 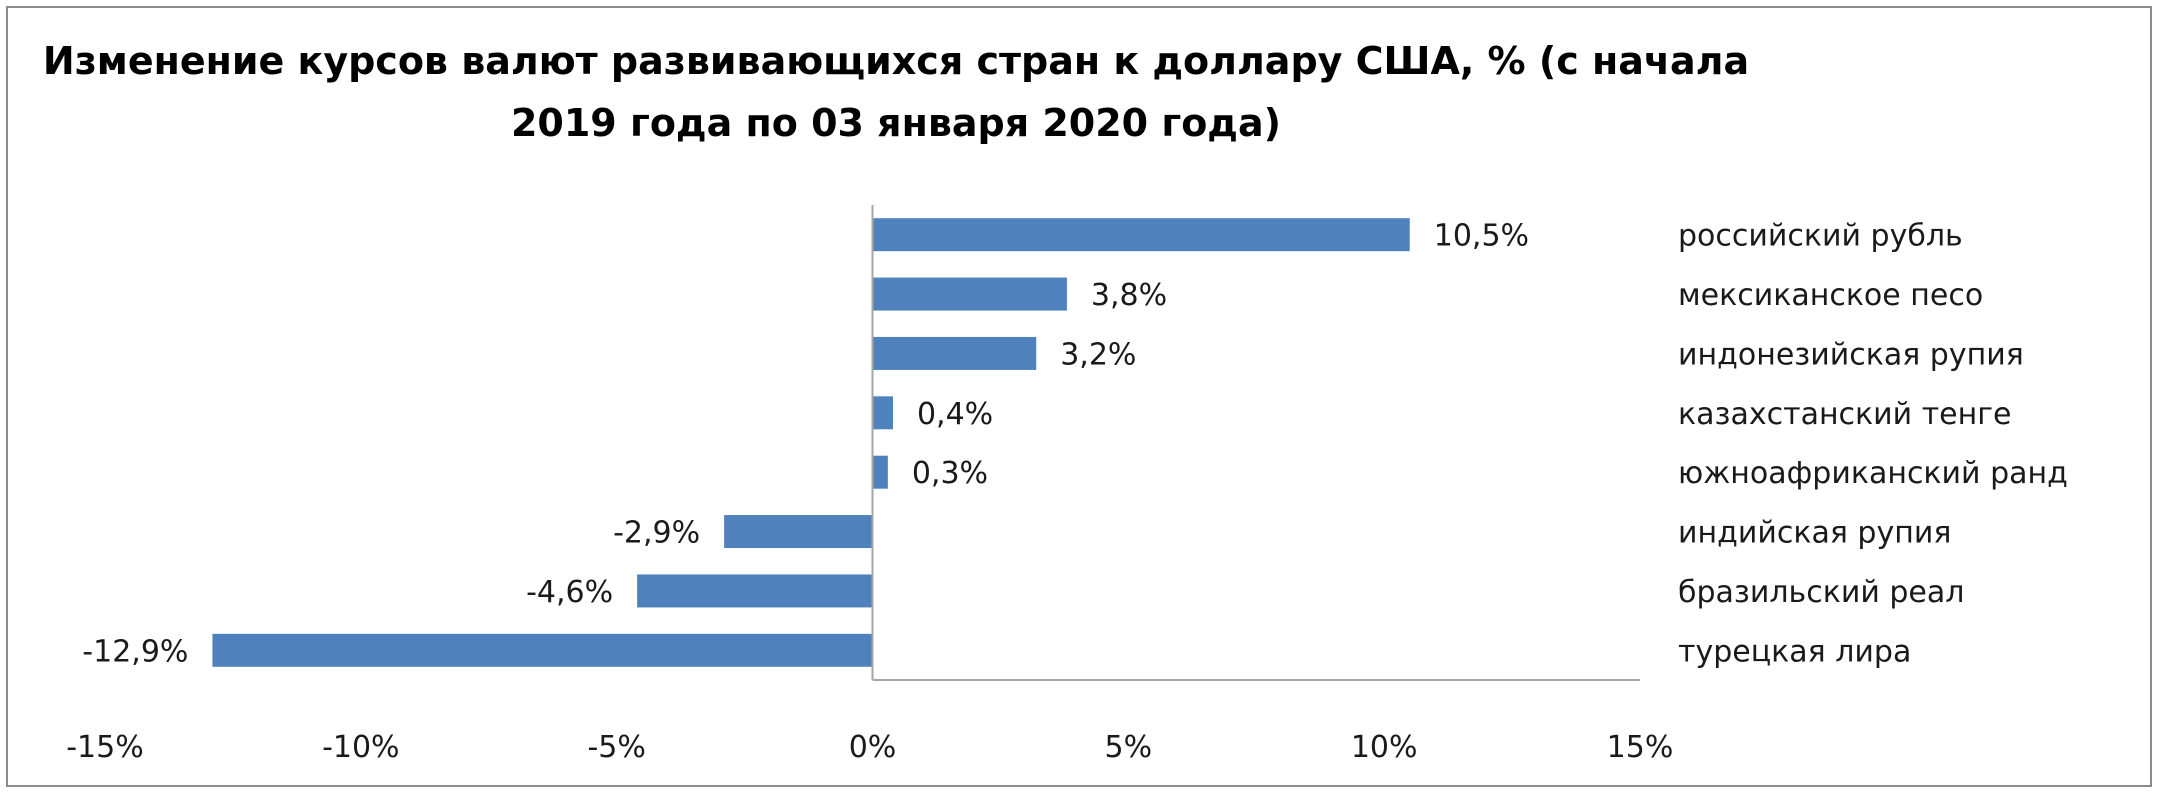 I want to click on data-label: 3,8%, so click(x=1129, y=295).